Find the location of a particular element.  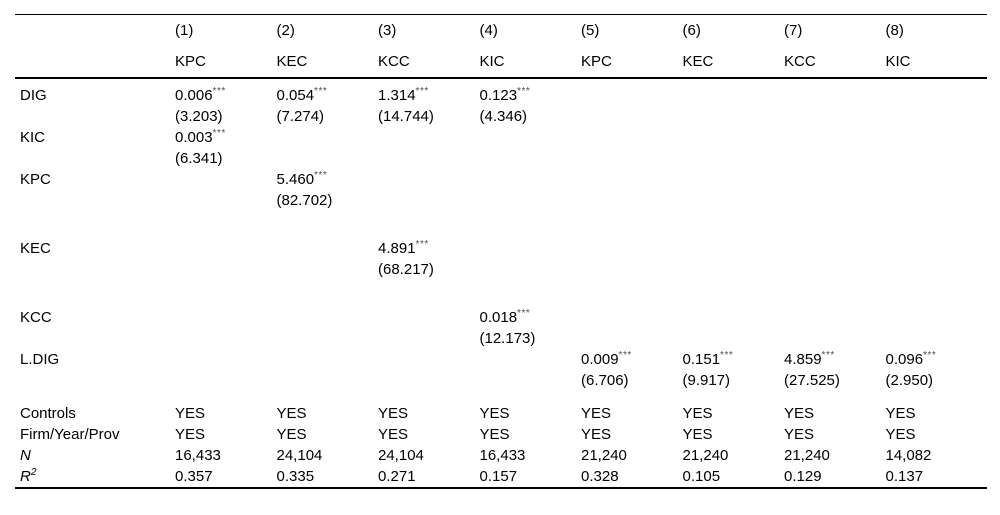

column-model: KIC is located at coordinates (898, 61).